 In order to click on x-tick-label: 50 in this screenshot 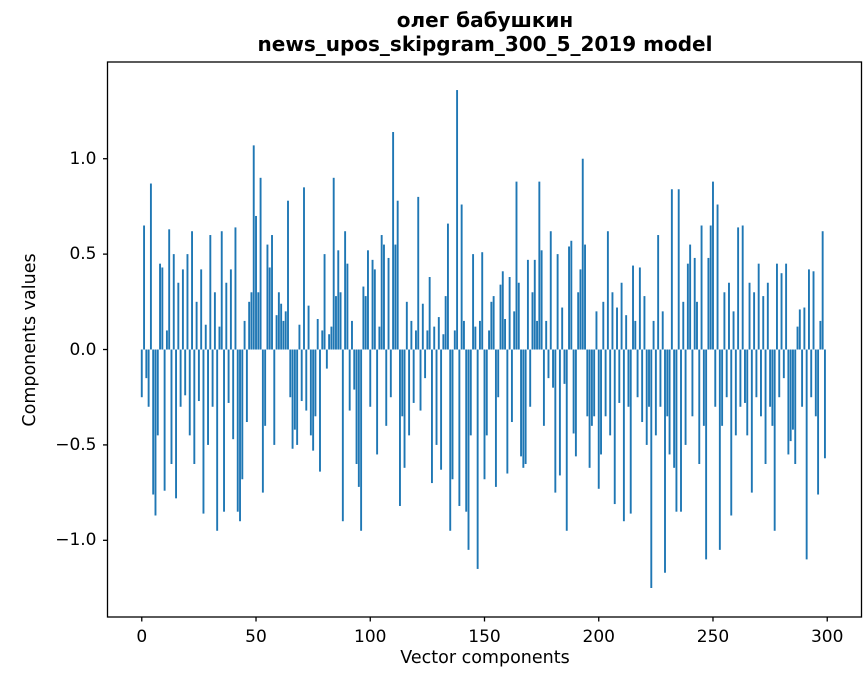, I will do `click(256, 637)`.